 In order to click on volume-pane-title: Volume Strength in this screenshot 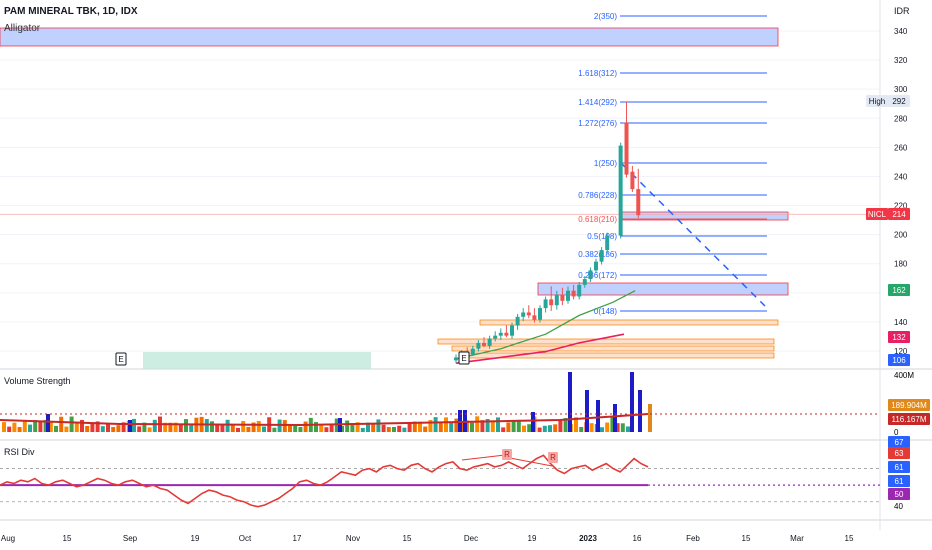, I will do `click(37, 381)`.